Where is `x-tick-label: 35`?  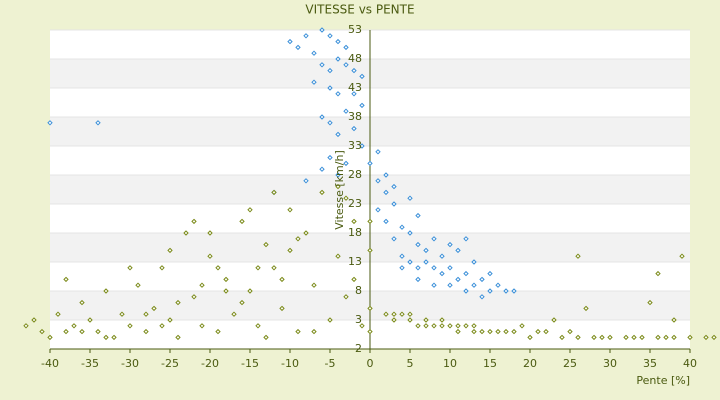 x-tick-label: 35 is located at coordinates (650, 363).